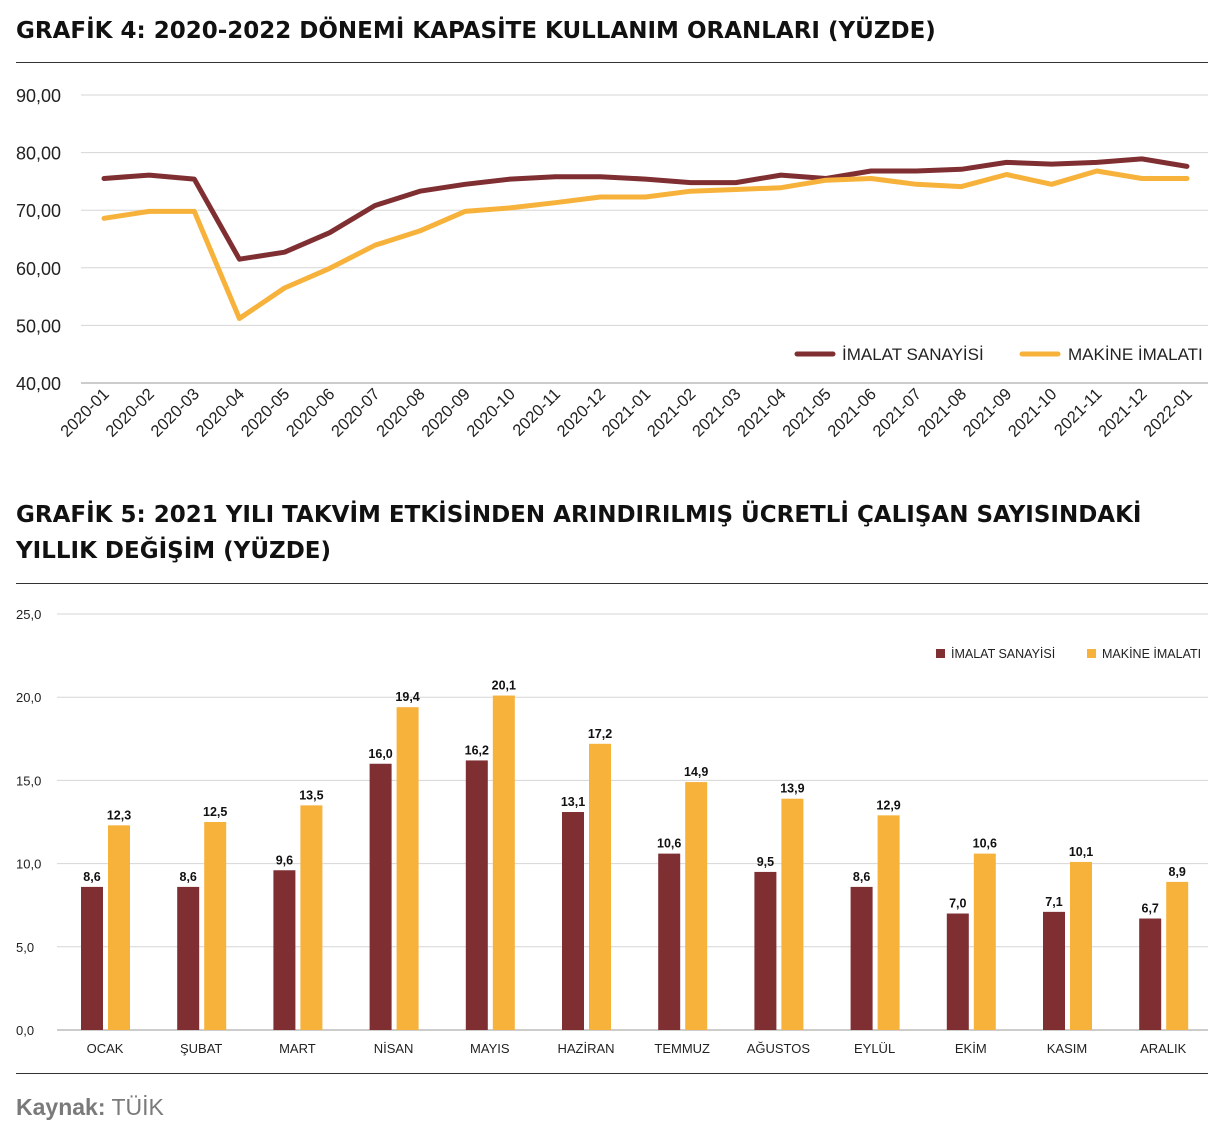  I want to click on chart5-data-label: 6,7, so click(1150, 909).